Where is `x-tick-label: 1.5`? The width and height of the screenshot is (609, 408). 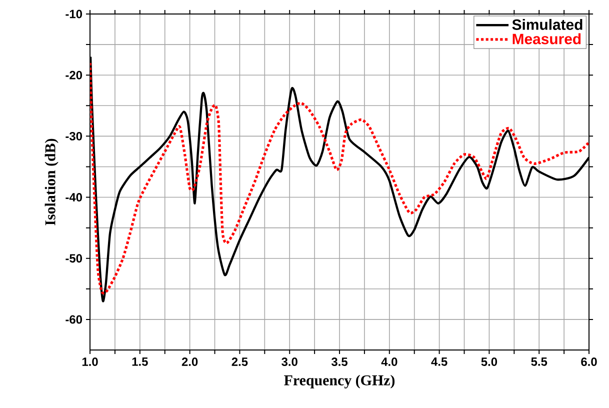
x-tick-label: 1.5 is located at coordinates (140, 362).